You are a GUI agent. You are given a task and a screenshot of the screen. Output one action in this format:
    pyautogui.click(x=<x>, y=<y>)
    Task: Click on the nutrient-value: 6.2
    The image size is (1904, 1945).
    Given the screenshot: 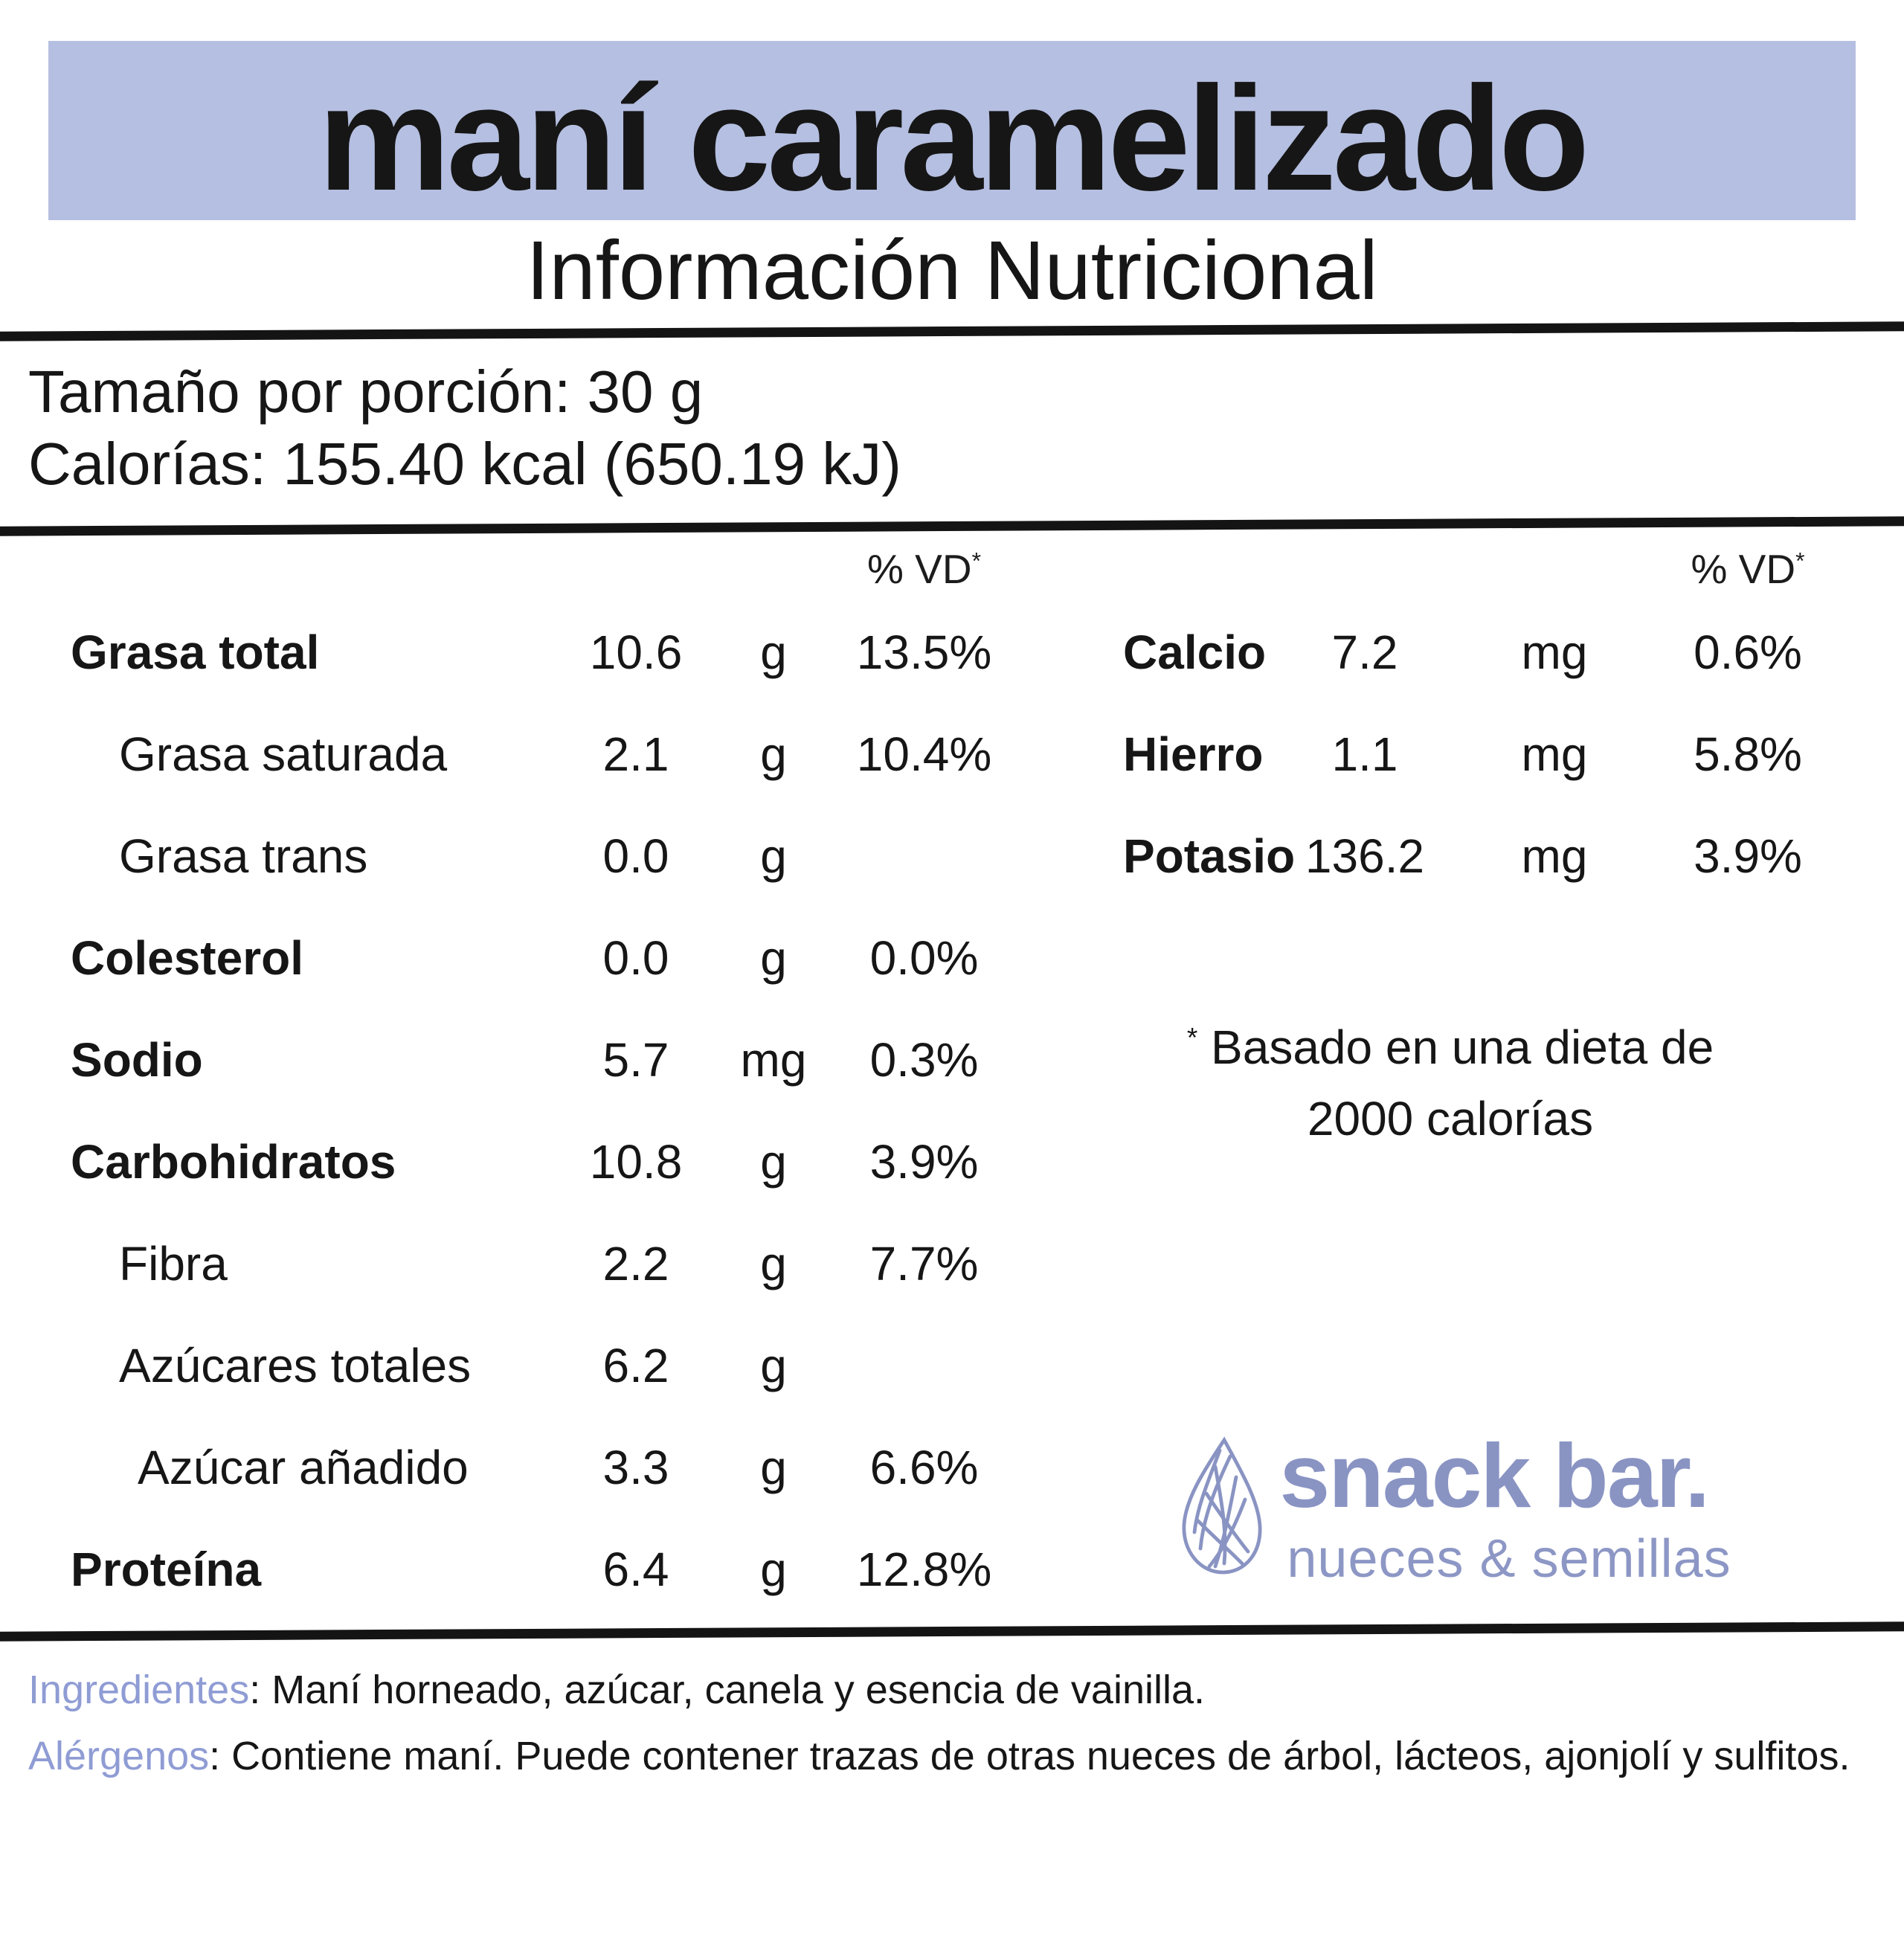 What is the action you would take?
    pyautogui.click(x=636, y=1366)
    